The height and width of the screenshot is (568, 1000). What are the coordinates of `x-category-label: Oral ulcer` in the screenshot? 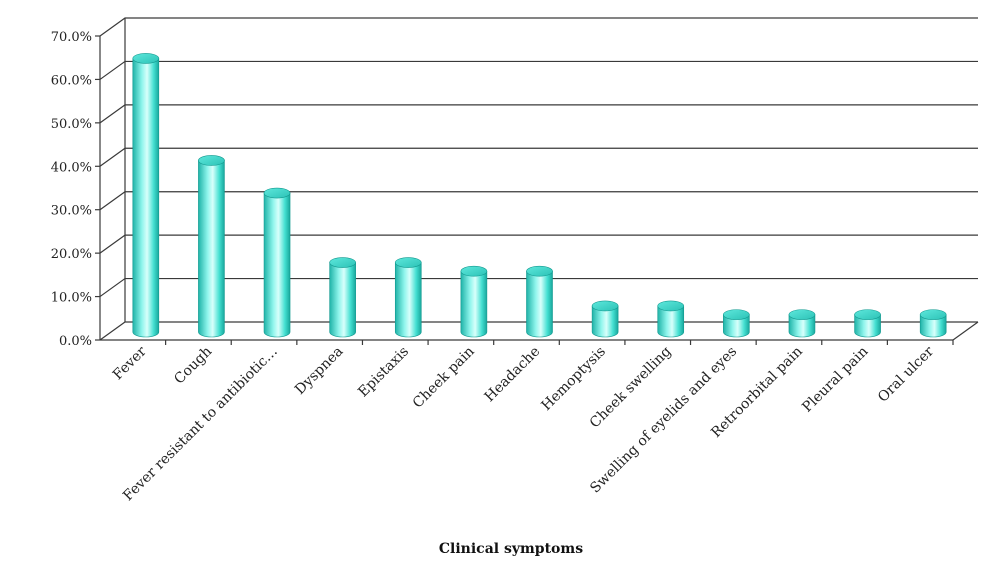 It's located at (906, 374).